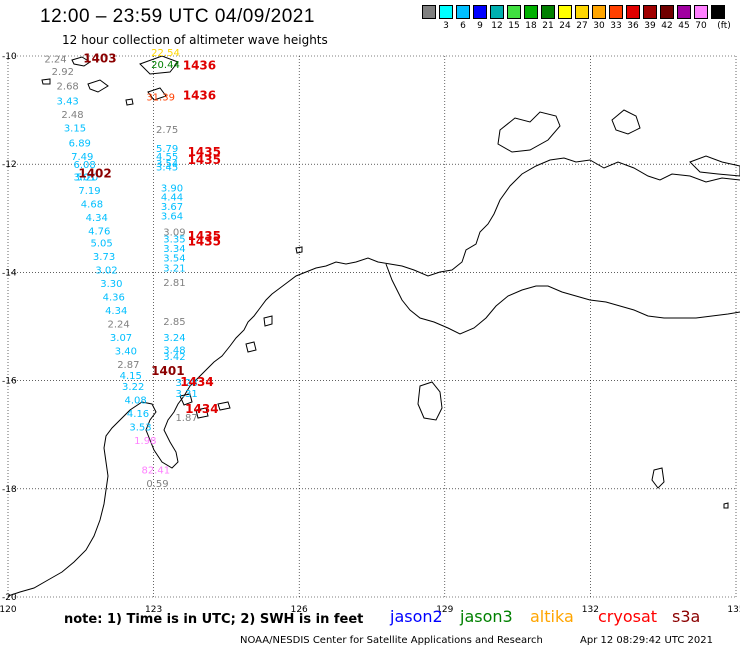 This screenshot has height=650, width=740. I want to click on wave-height-value: 3.01, so click(85, 177).